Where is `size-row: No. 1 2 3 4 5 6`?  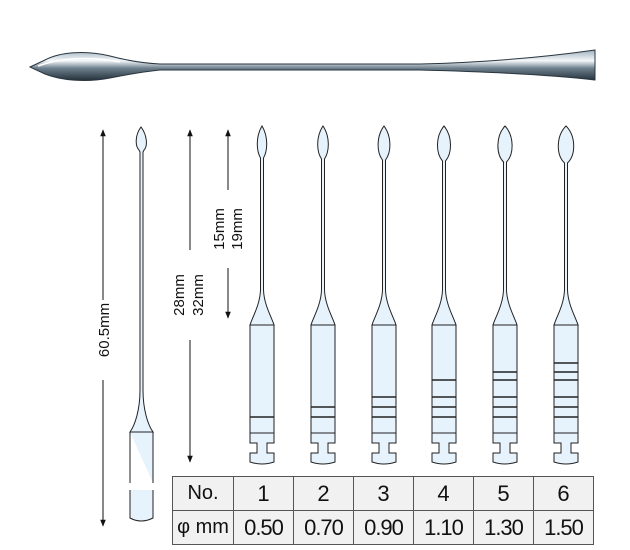
size-row: No. 1 2 3 4 5 6 is located at coordinates (383, 493).